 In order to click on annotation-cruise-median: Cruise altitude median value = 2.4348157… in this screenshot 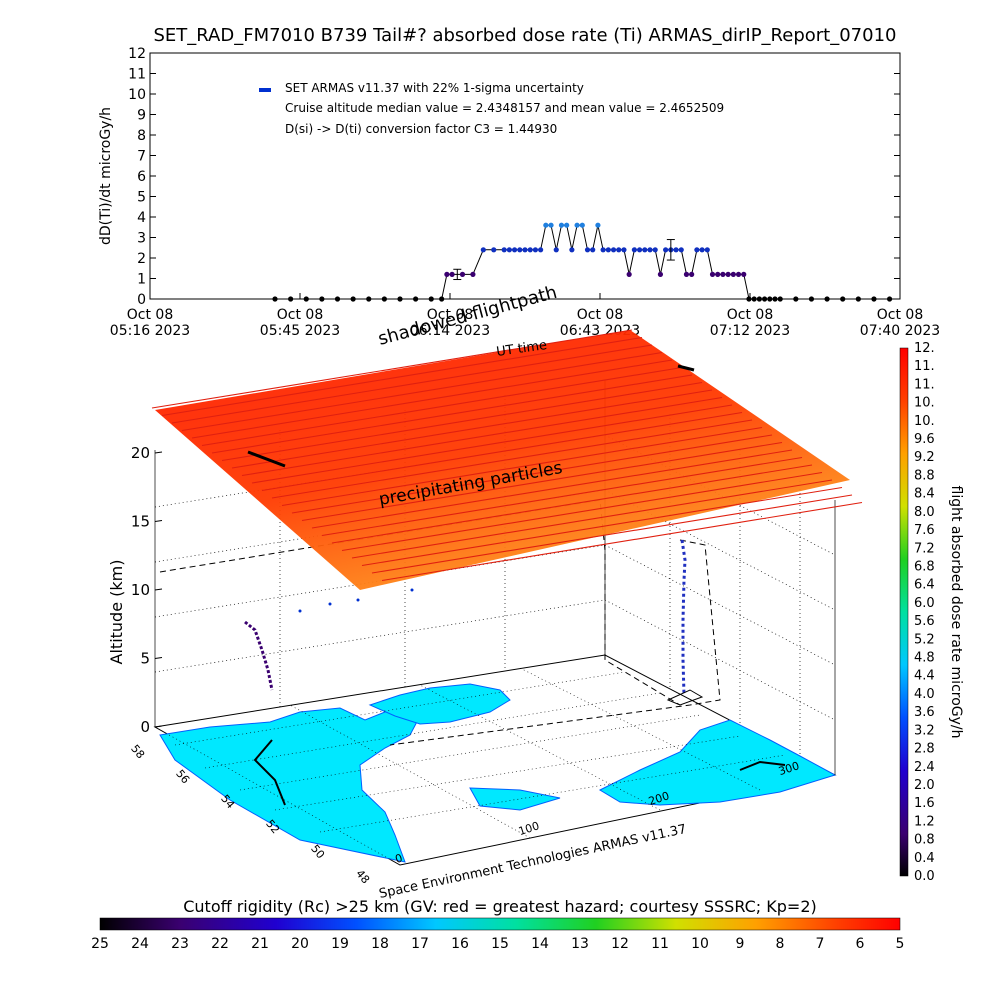, I will do `click(504, 108)`.